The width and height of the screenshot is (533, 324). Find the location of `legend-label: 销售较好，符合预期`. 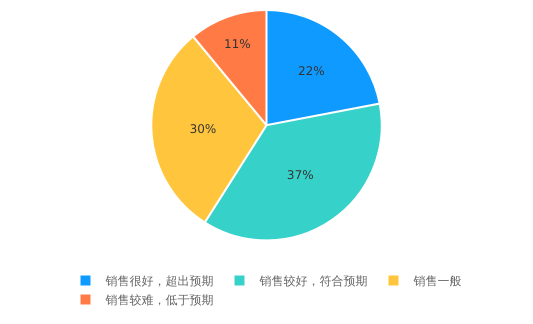

legend-label: 销售较好，符合预期 is located at coordinates (313, 281).